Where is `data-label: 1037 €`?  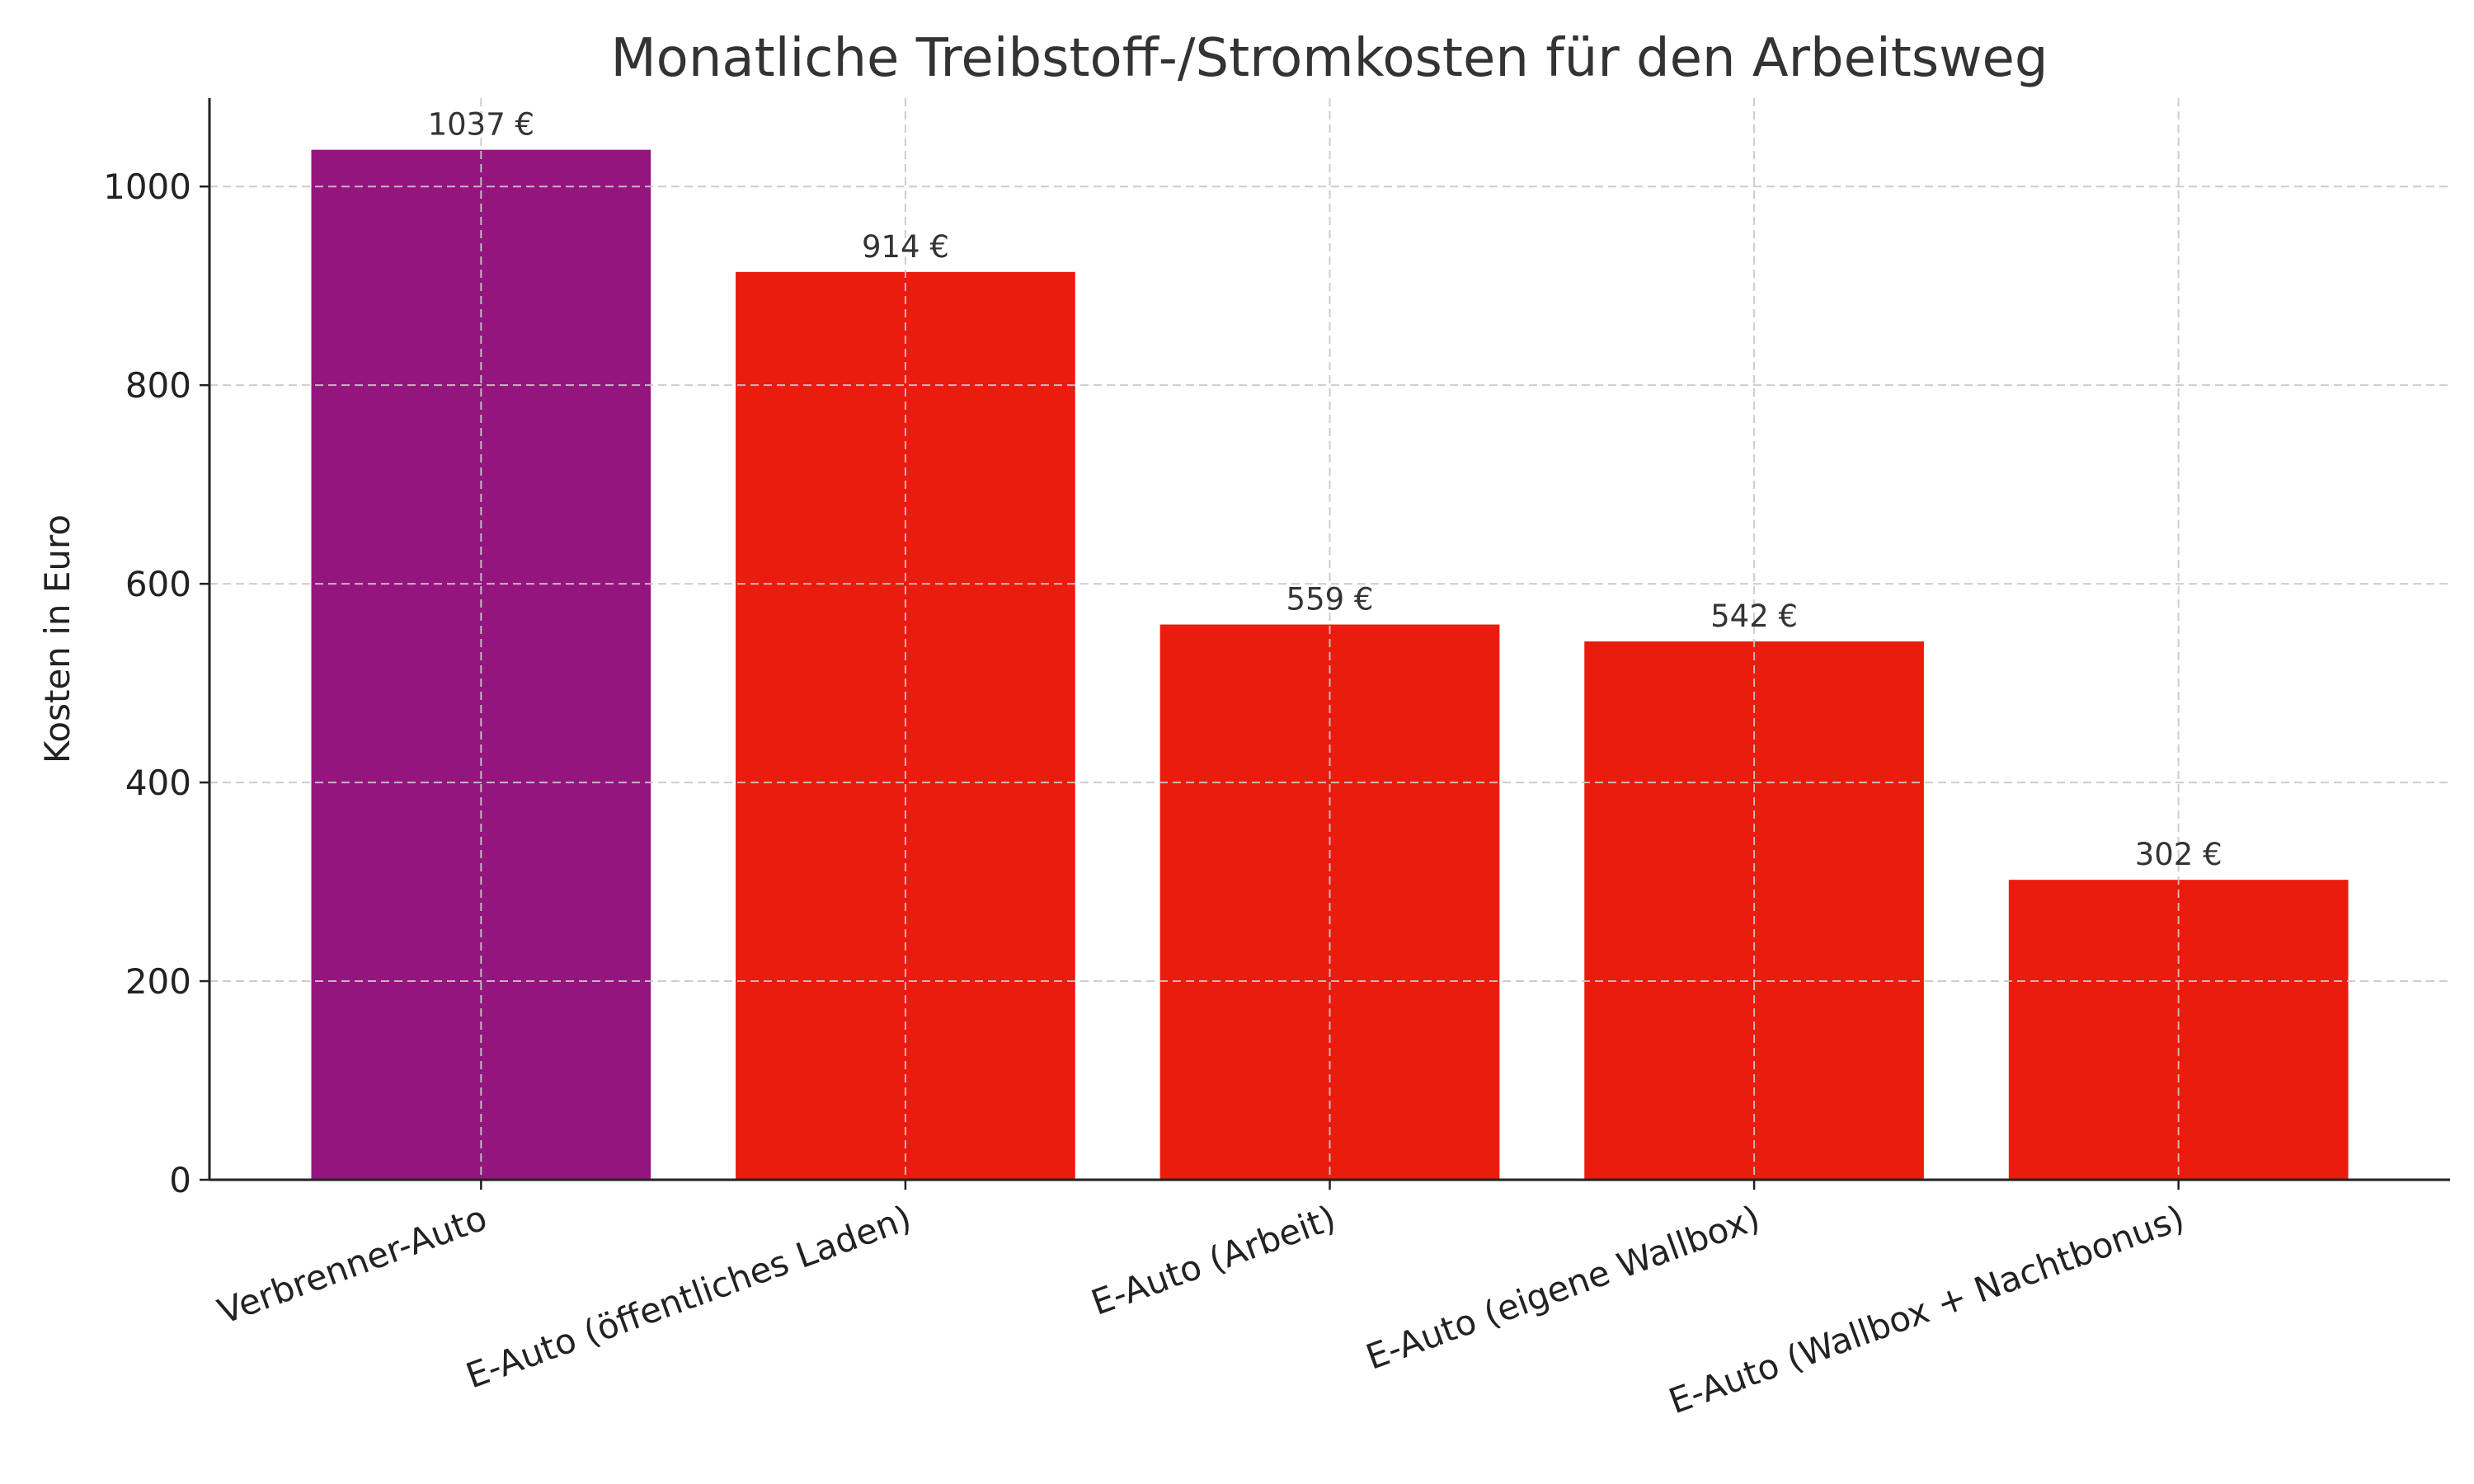 data-label: 1037 € is located at coordinates (481, 125).